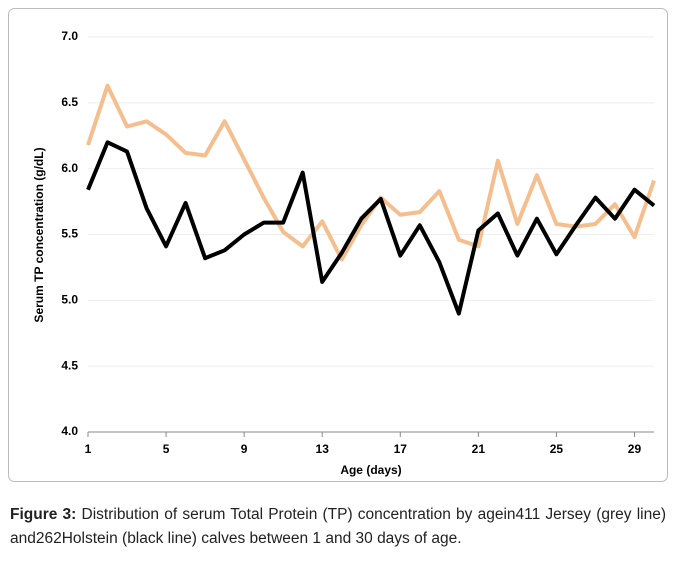 This screenshot has width=676, height=580. What do you see at coordinates (557, 449) in the screenshot?
I see `x-tick-label: 25` at bounding box center [557, 449].